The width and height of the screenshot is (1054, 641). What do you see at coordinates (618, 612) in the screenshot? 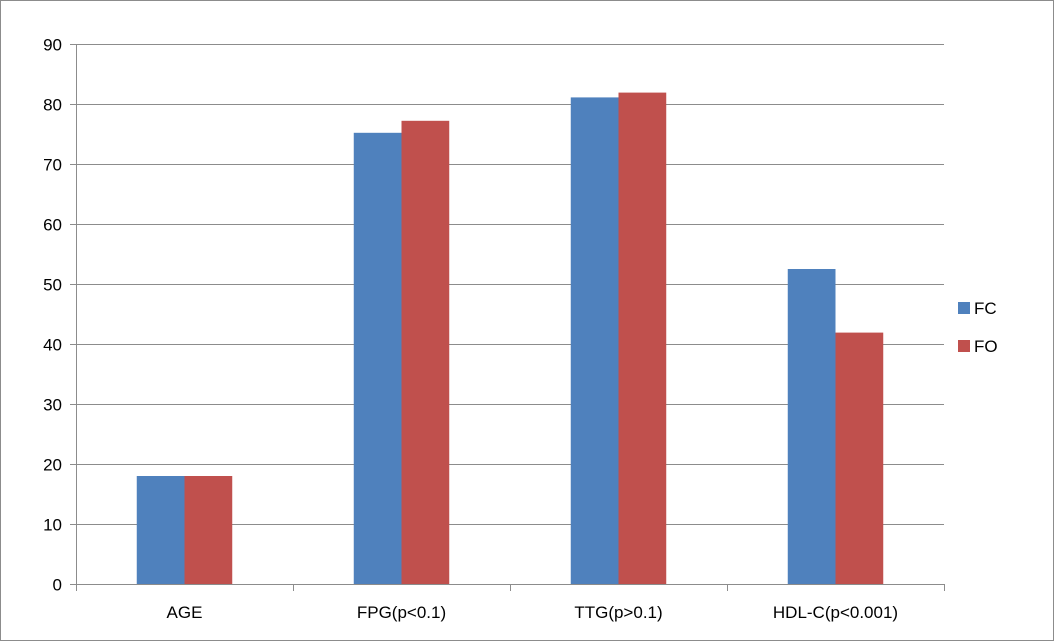
I see `x-category-label: TTG(p>0.1)` at bounding box center [618, 612].